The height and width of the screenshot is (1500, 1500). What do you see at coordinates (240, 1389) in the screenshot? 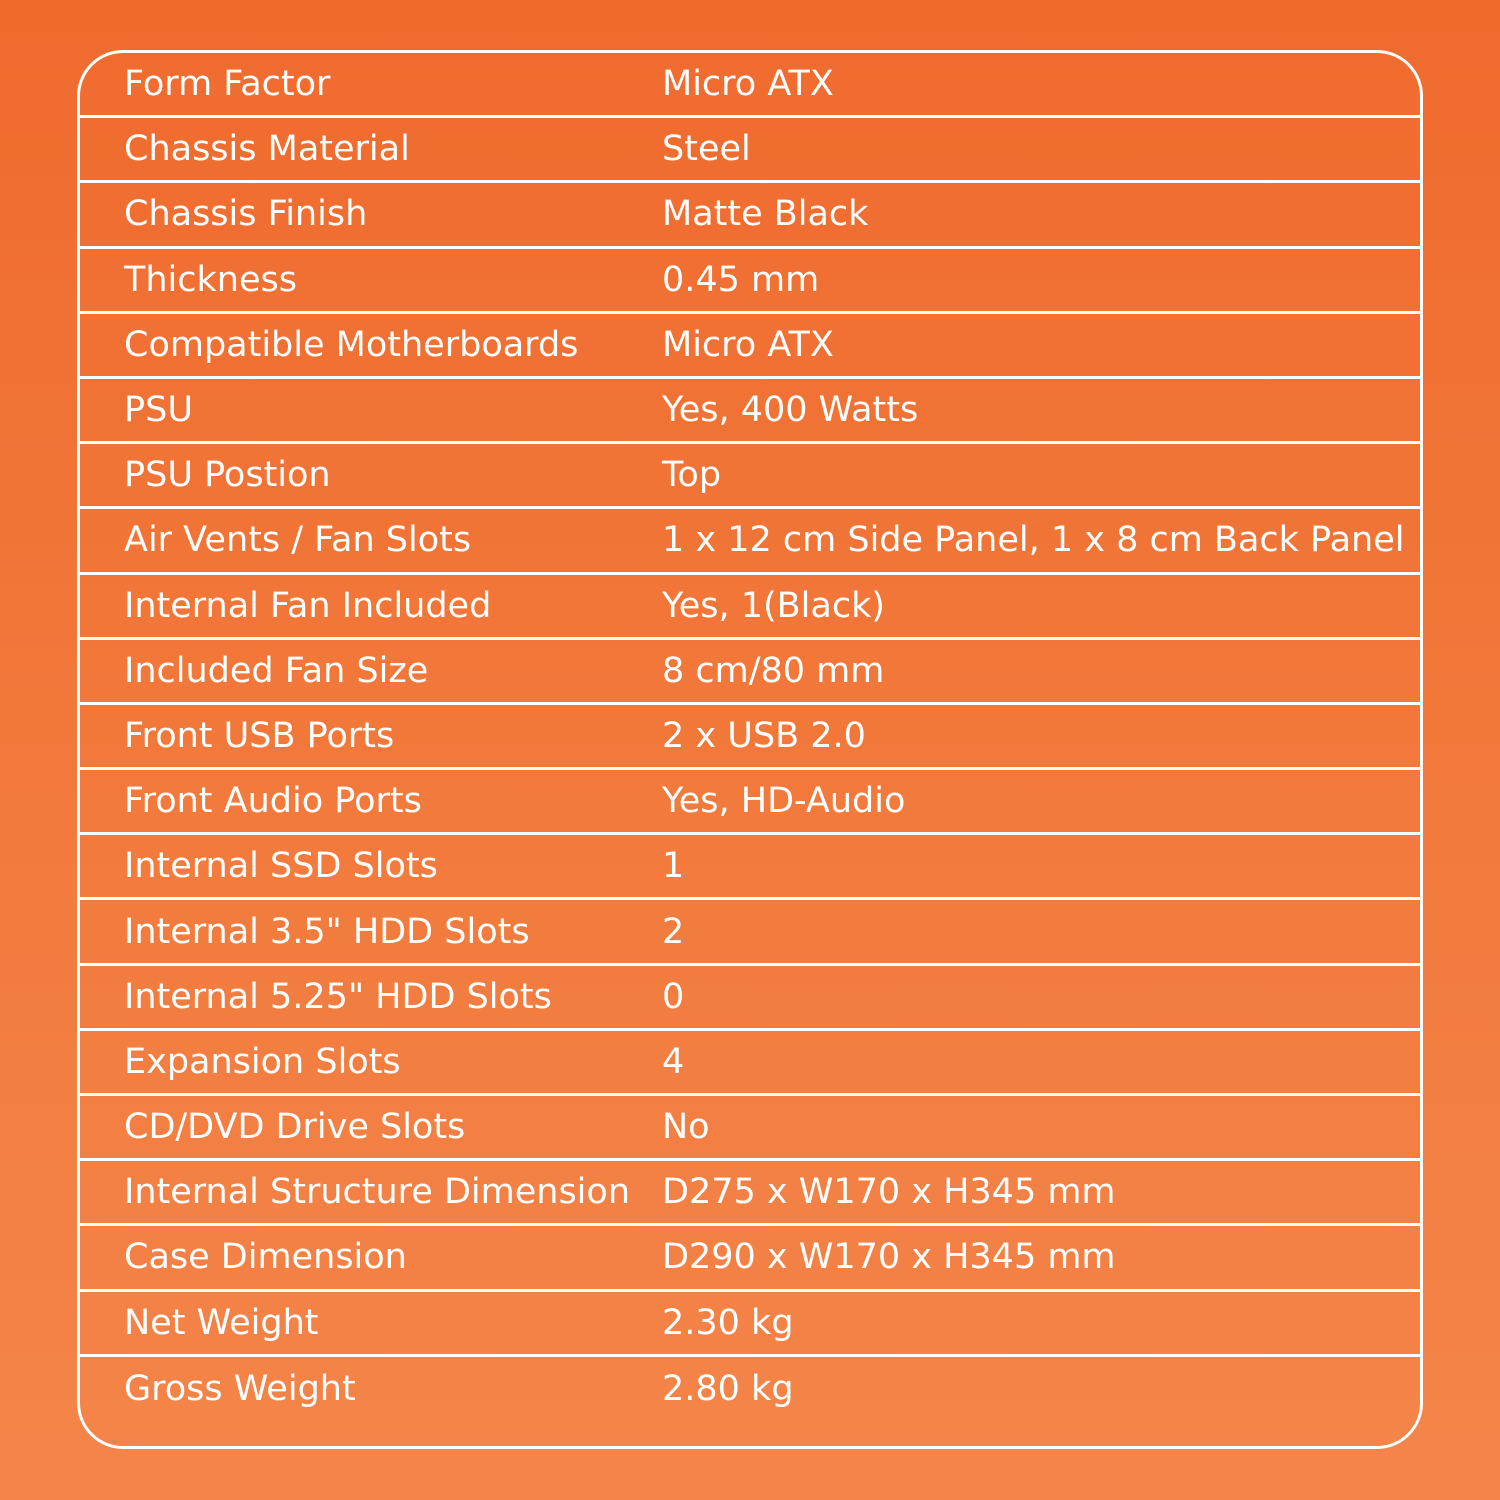
I see `spec-label: Gross Weight` at bounding box center [240, 1389].